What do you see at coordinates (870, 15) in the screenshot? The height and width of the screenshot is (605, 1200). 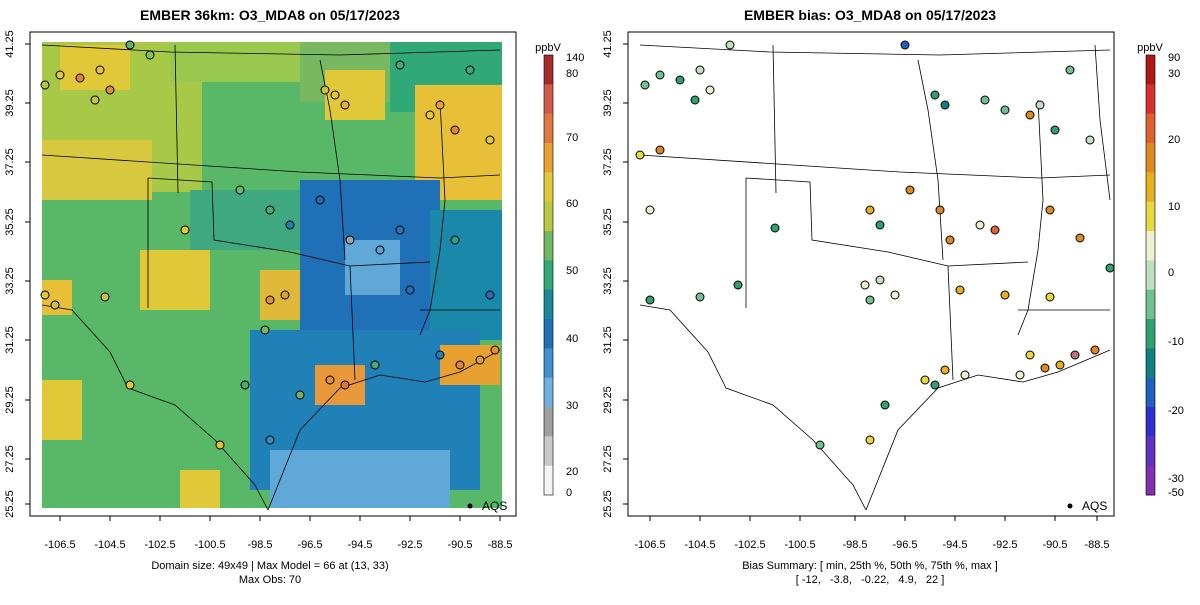 I see `right-map-title: EMBER bias: O3_MDA8 on 05/17/2023` at bounding box center [870, 15].